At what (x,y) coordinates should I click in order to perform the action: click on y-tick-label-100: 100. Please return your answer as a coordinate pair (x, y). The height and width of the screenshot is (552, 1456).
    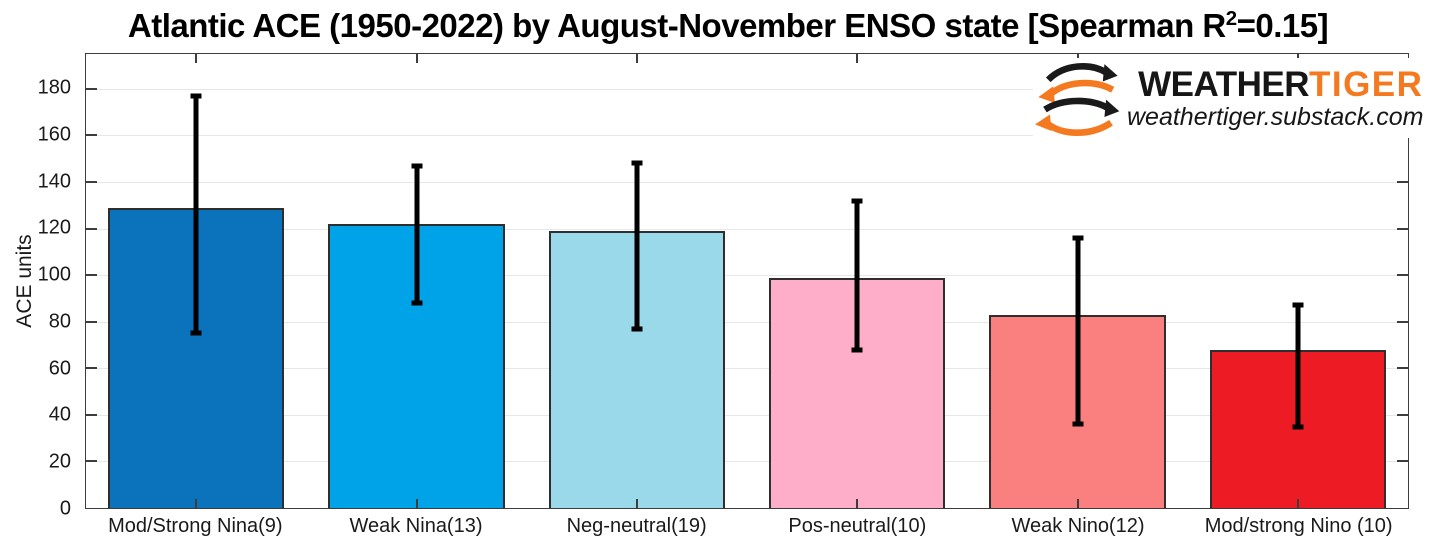
    Looking at the image, I should click on (54, 274).